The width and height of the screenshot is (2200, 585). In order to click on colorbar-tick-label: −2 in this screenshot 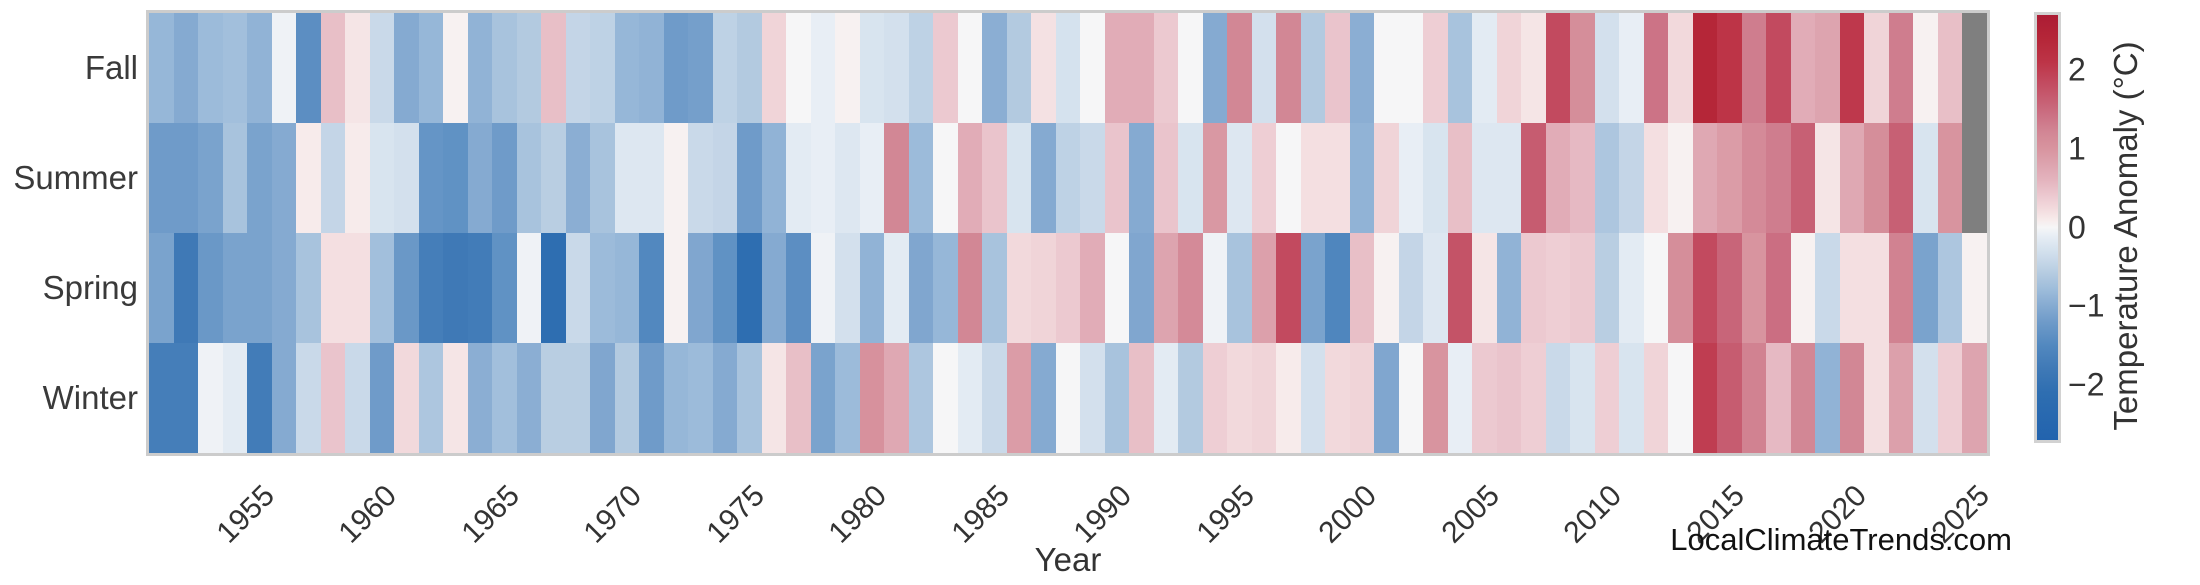, I will do `click(2086, 384)`.